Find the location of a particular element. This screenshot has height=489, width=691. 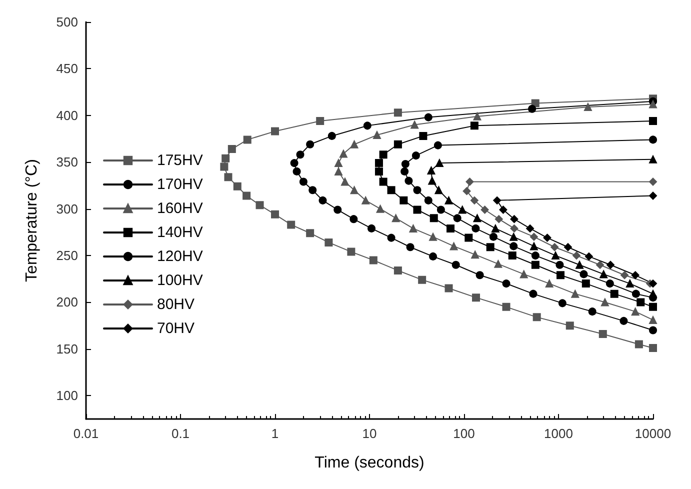

x-tick-label: 10000 is located at coordinates (653, 433).